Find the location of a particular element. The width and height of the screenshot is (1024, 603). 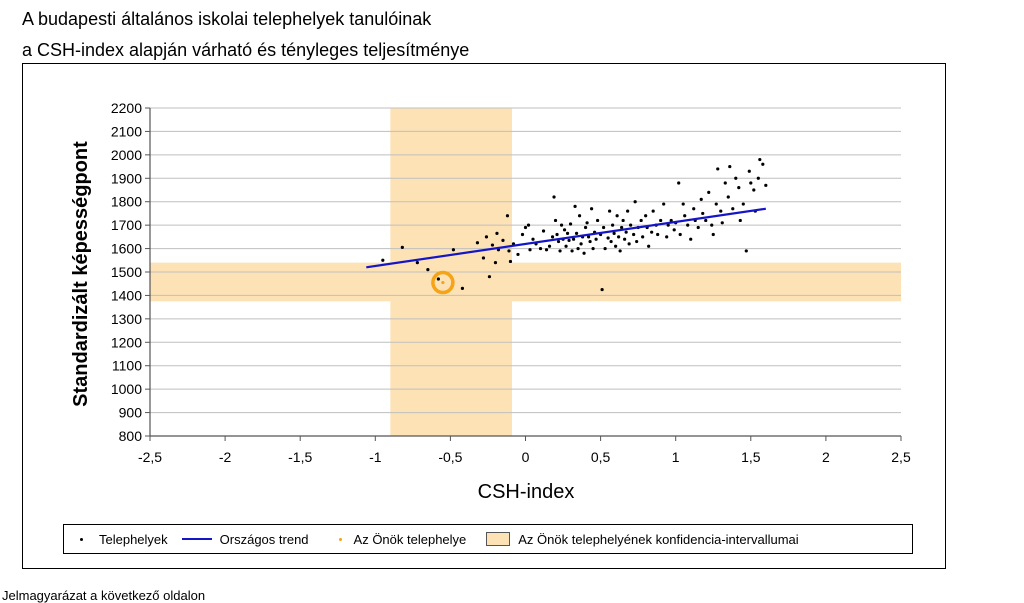

x-tick-label: 2,5 is located at coordinates (901, 457).